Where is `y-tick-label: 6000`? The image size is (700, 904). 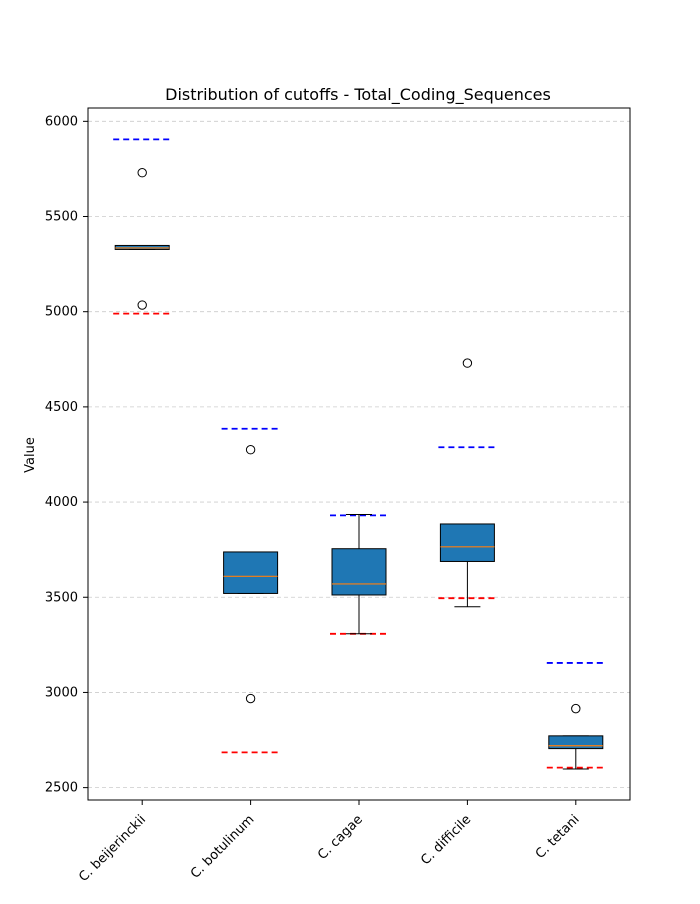 y-tick-label: 6000 is located at coordinates (61, 121).